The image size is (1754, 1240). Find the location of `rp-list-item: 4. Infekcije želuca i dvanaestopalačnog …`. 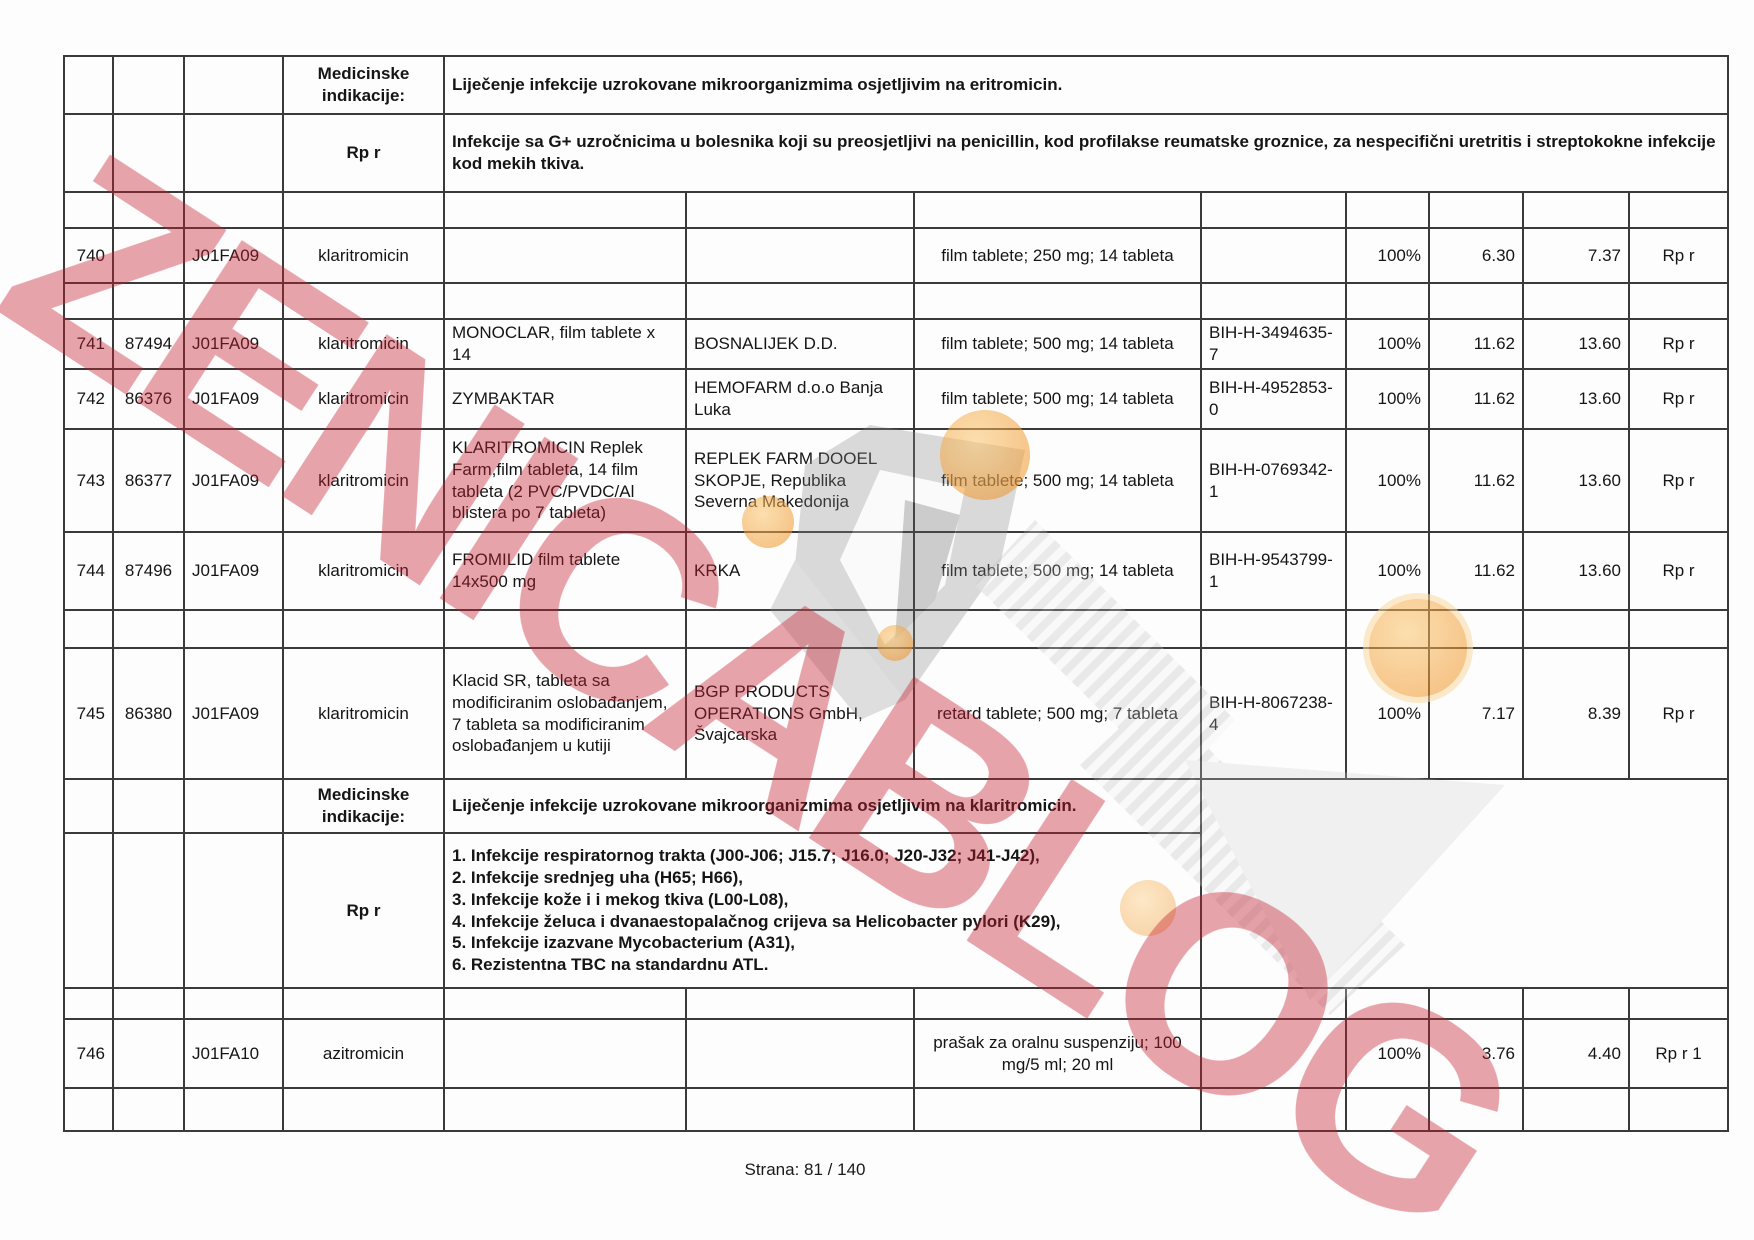

rp-list-item: 4. Infekcije želuca i dvanaestopalačnog … is located at coordinates (756, 921).